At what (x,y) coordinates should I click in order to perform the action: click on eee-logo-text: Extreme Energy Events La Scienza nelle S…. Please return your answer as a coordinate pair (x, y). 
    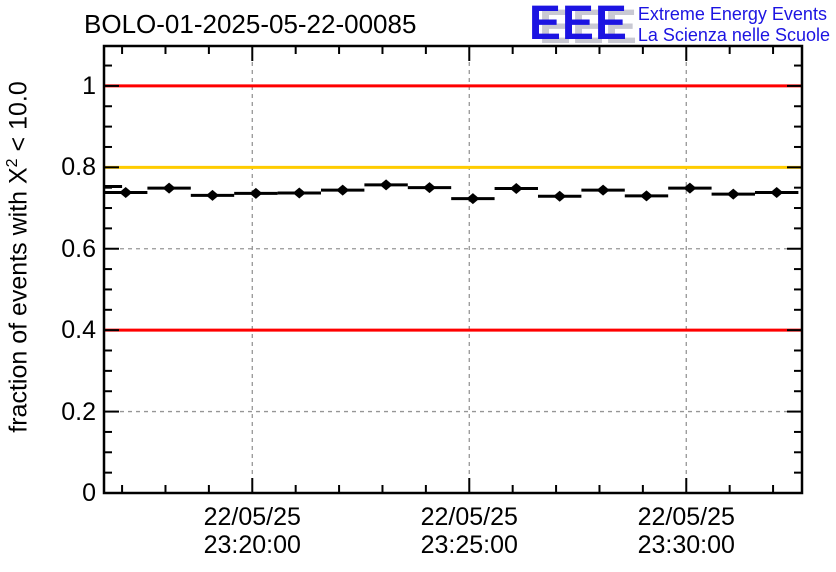
    Looking at the image, I should click on (734, 25).